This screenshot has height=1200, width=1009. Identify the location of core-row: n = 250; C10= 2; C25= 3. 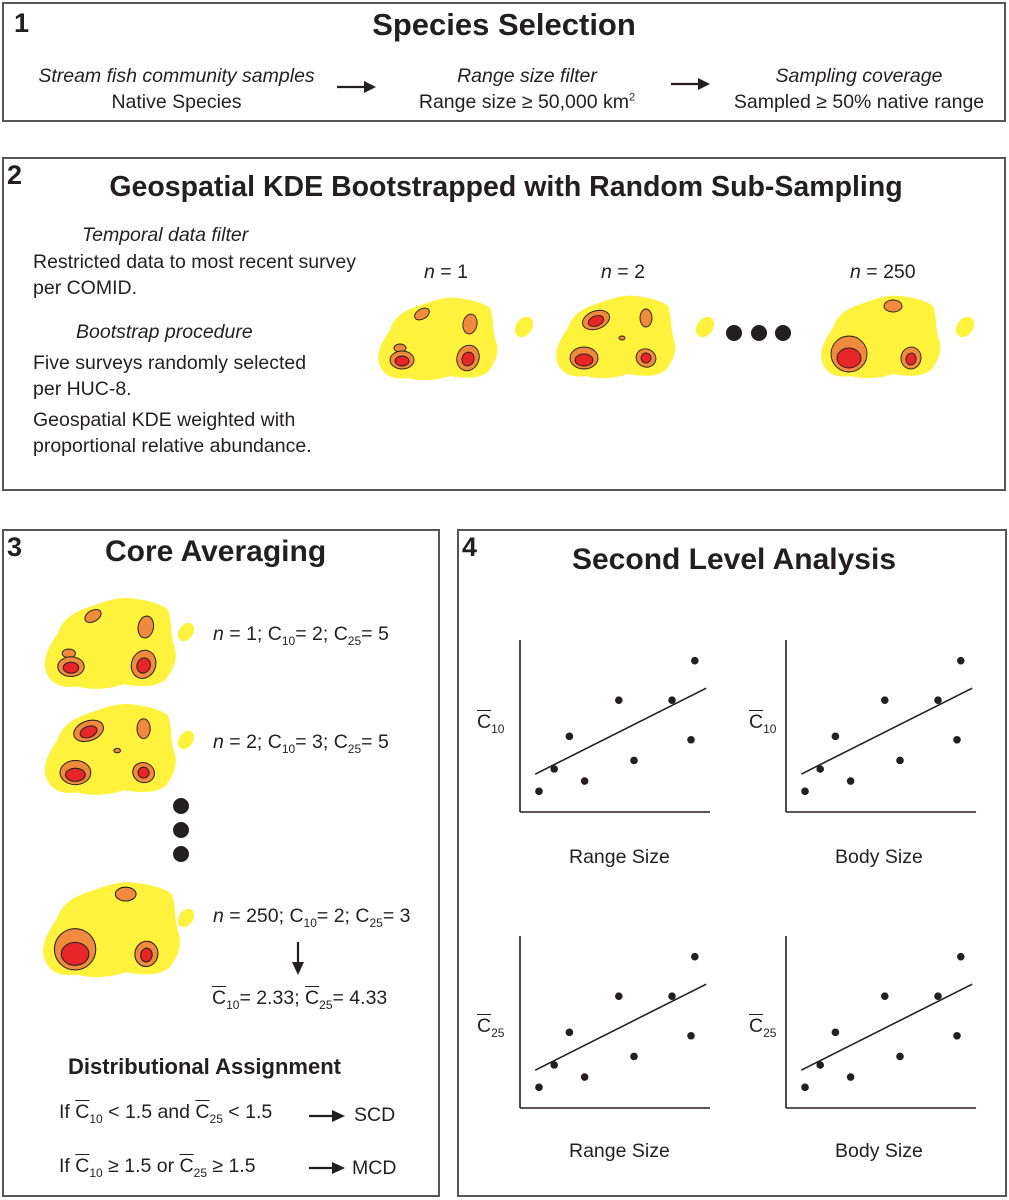
(312, 917).